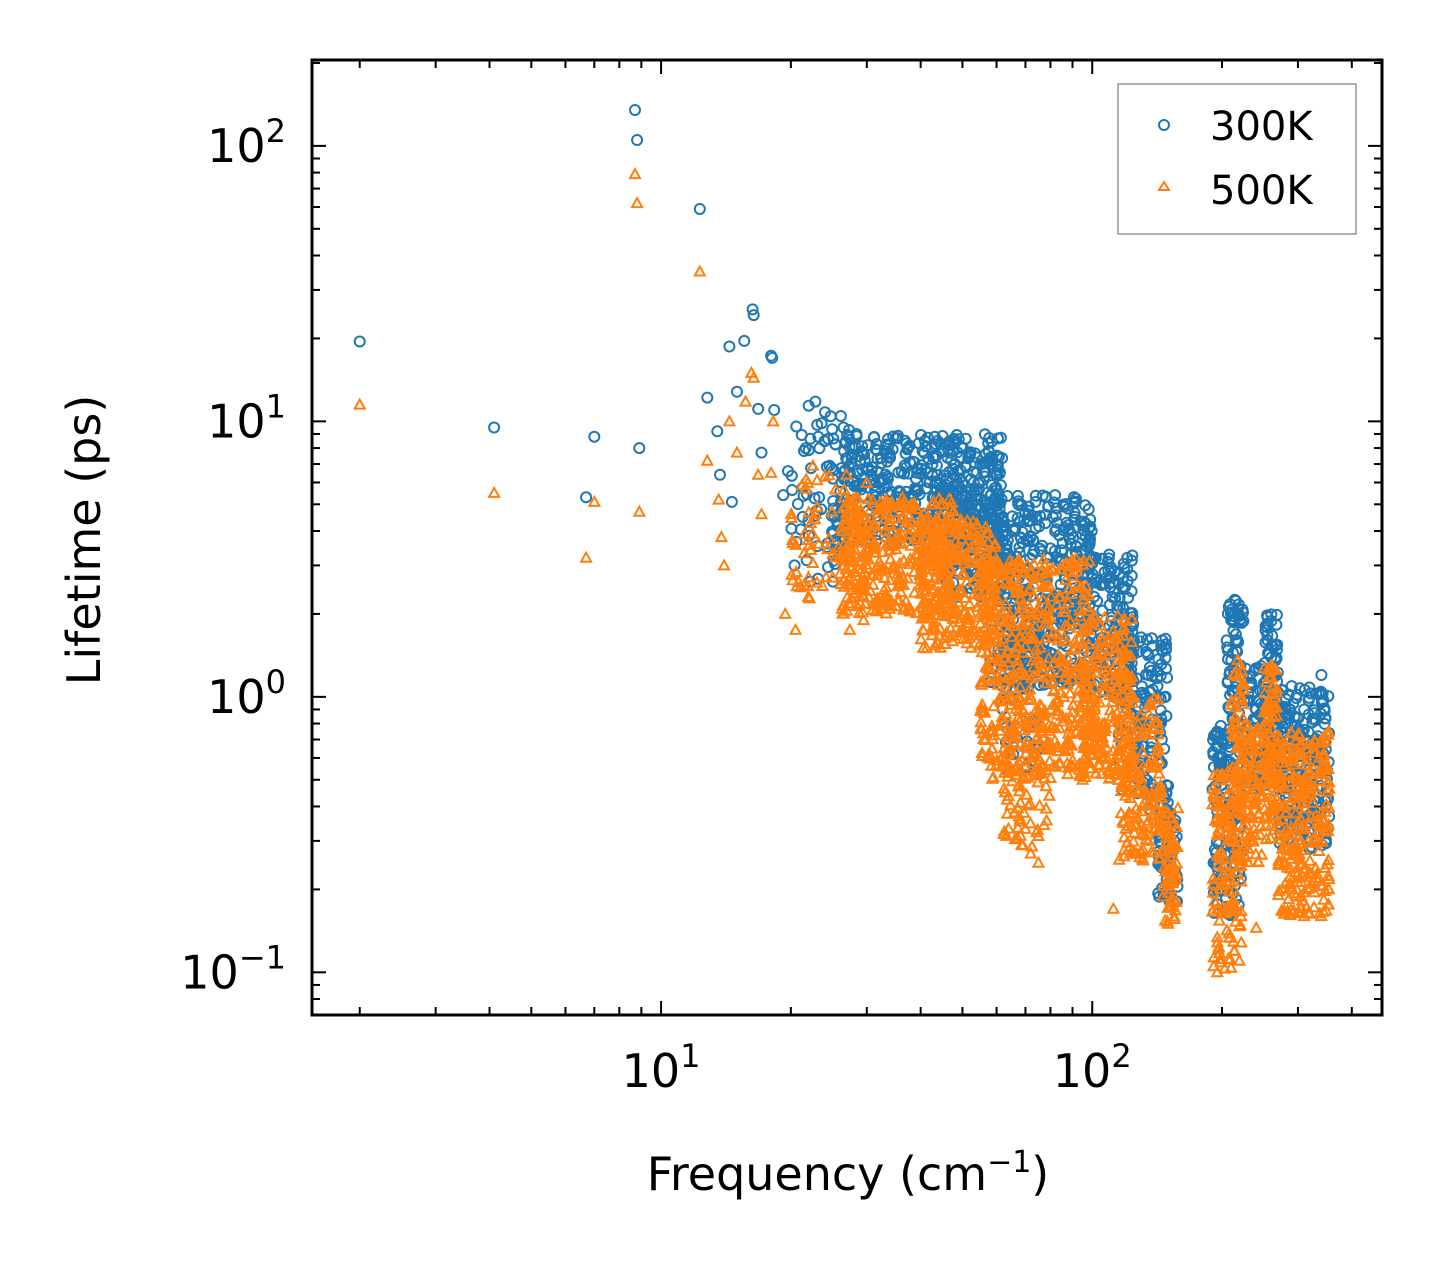  Describe the element at coordinates (1040, 1174) in the screenshot. I see `x-axis-label-end: )` at that location.